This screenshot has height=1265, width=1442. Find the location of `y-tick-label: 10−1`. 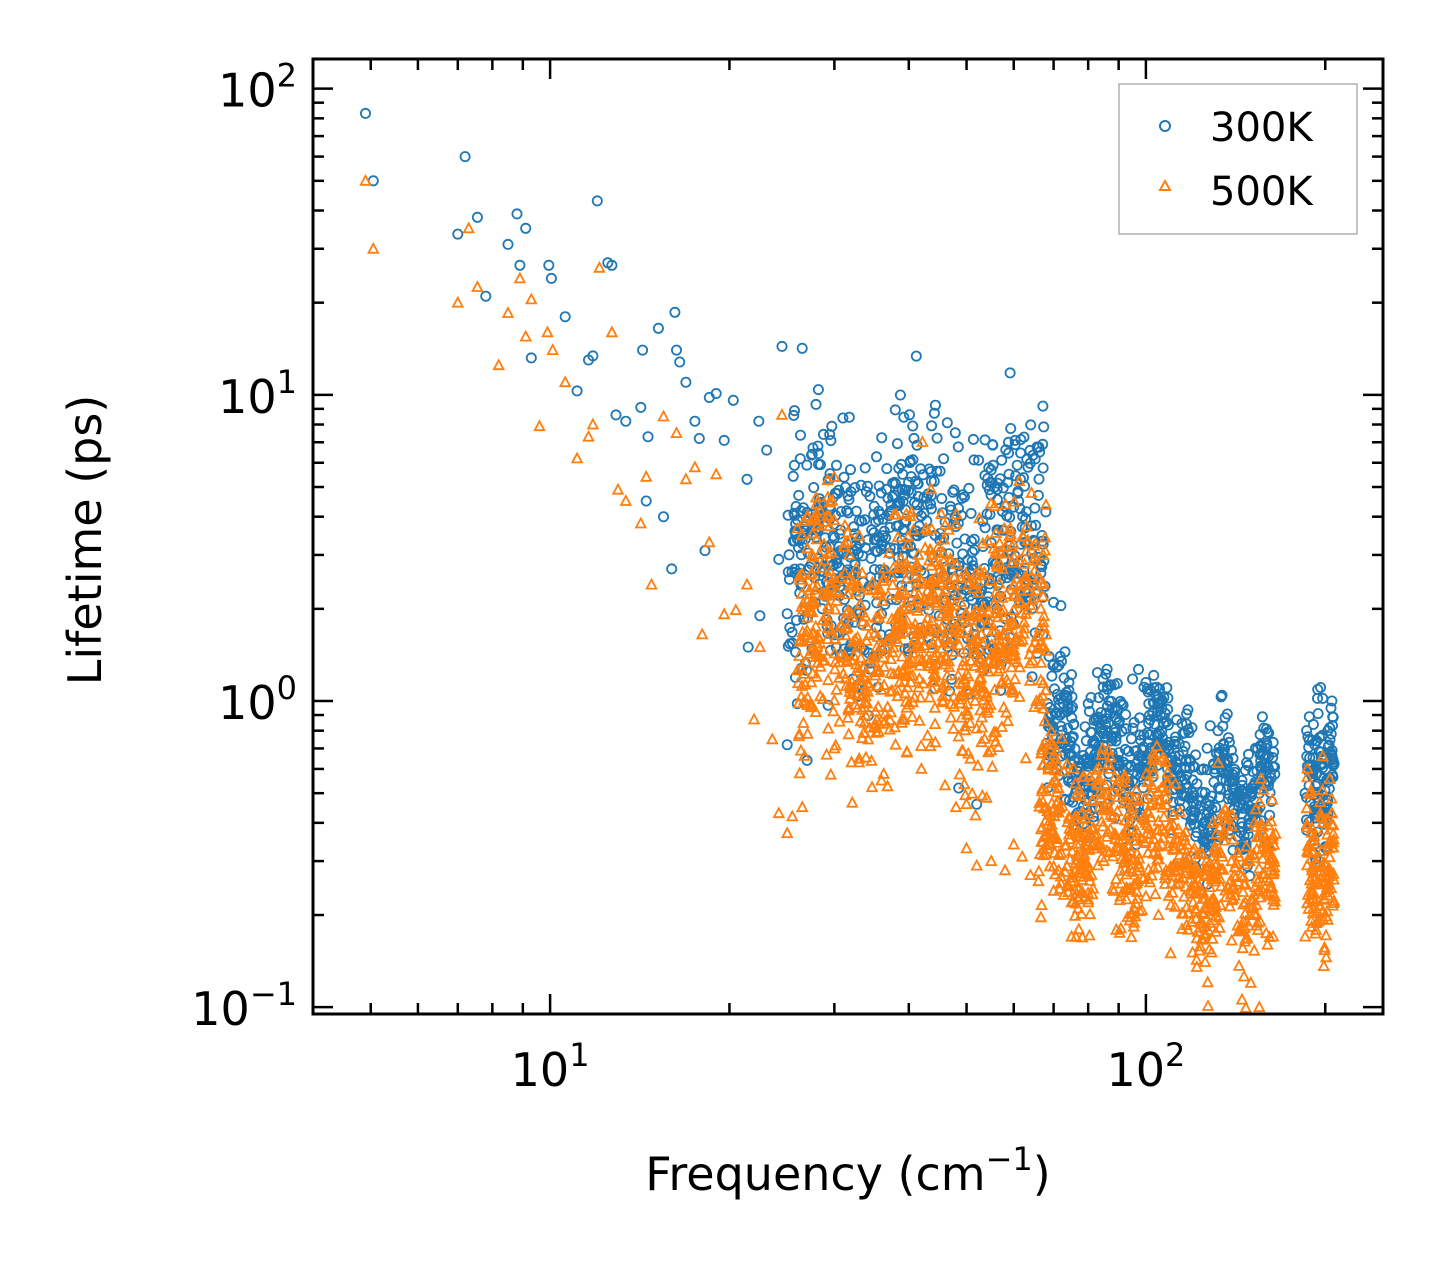

y-tick-label: 10−1 is located at coordinates (244, 1005).